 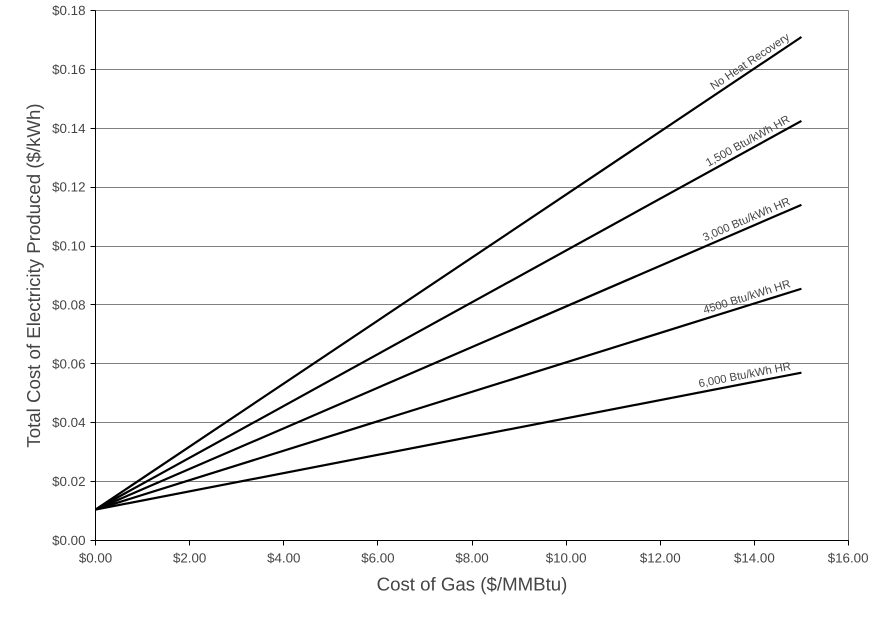 What do you see at coordinates (747, 297) in the screenshot?
I see `text: 4500 Btu/kWh HR` at bounding box center [747, 297].